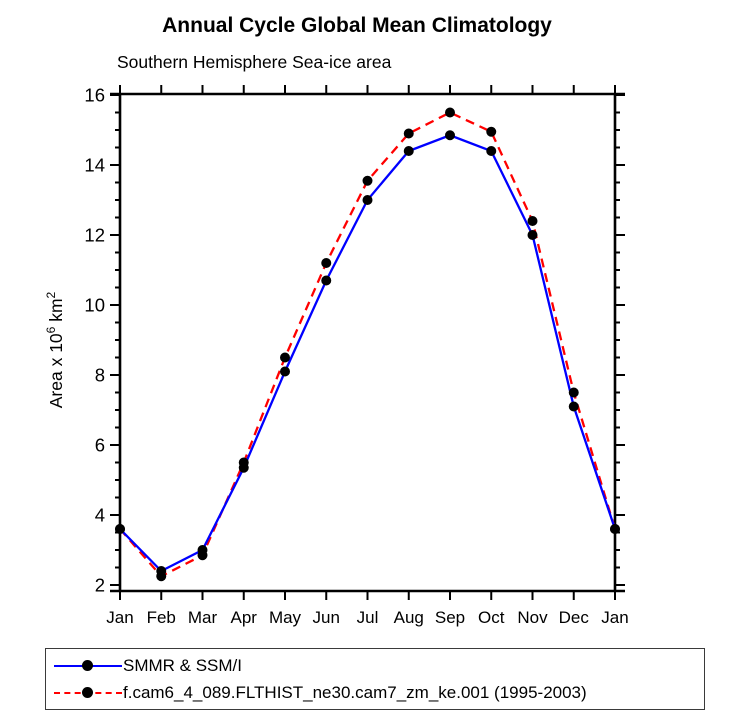  I want to click on y-tick-label: 10, so click(94, 305).